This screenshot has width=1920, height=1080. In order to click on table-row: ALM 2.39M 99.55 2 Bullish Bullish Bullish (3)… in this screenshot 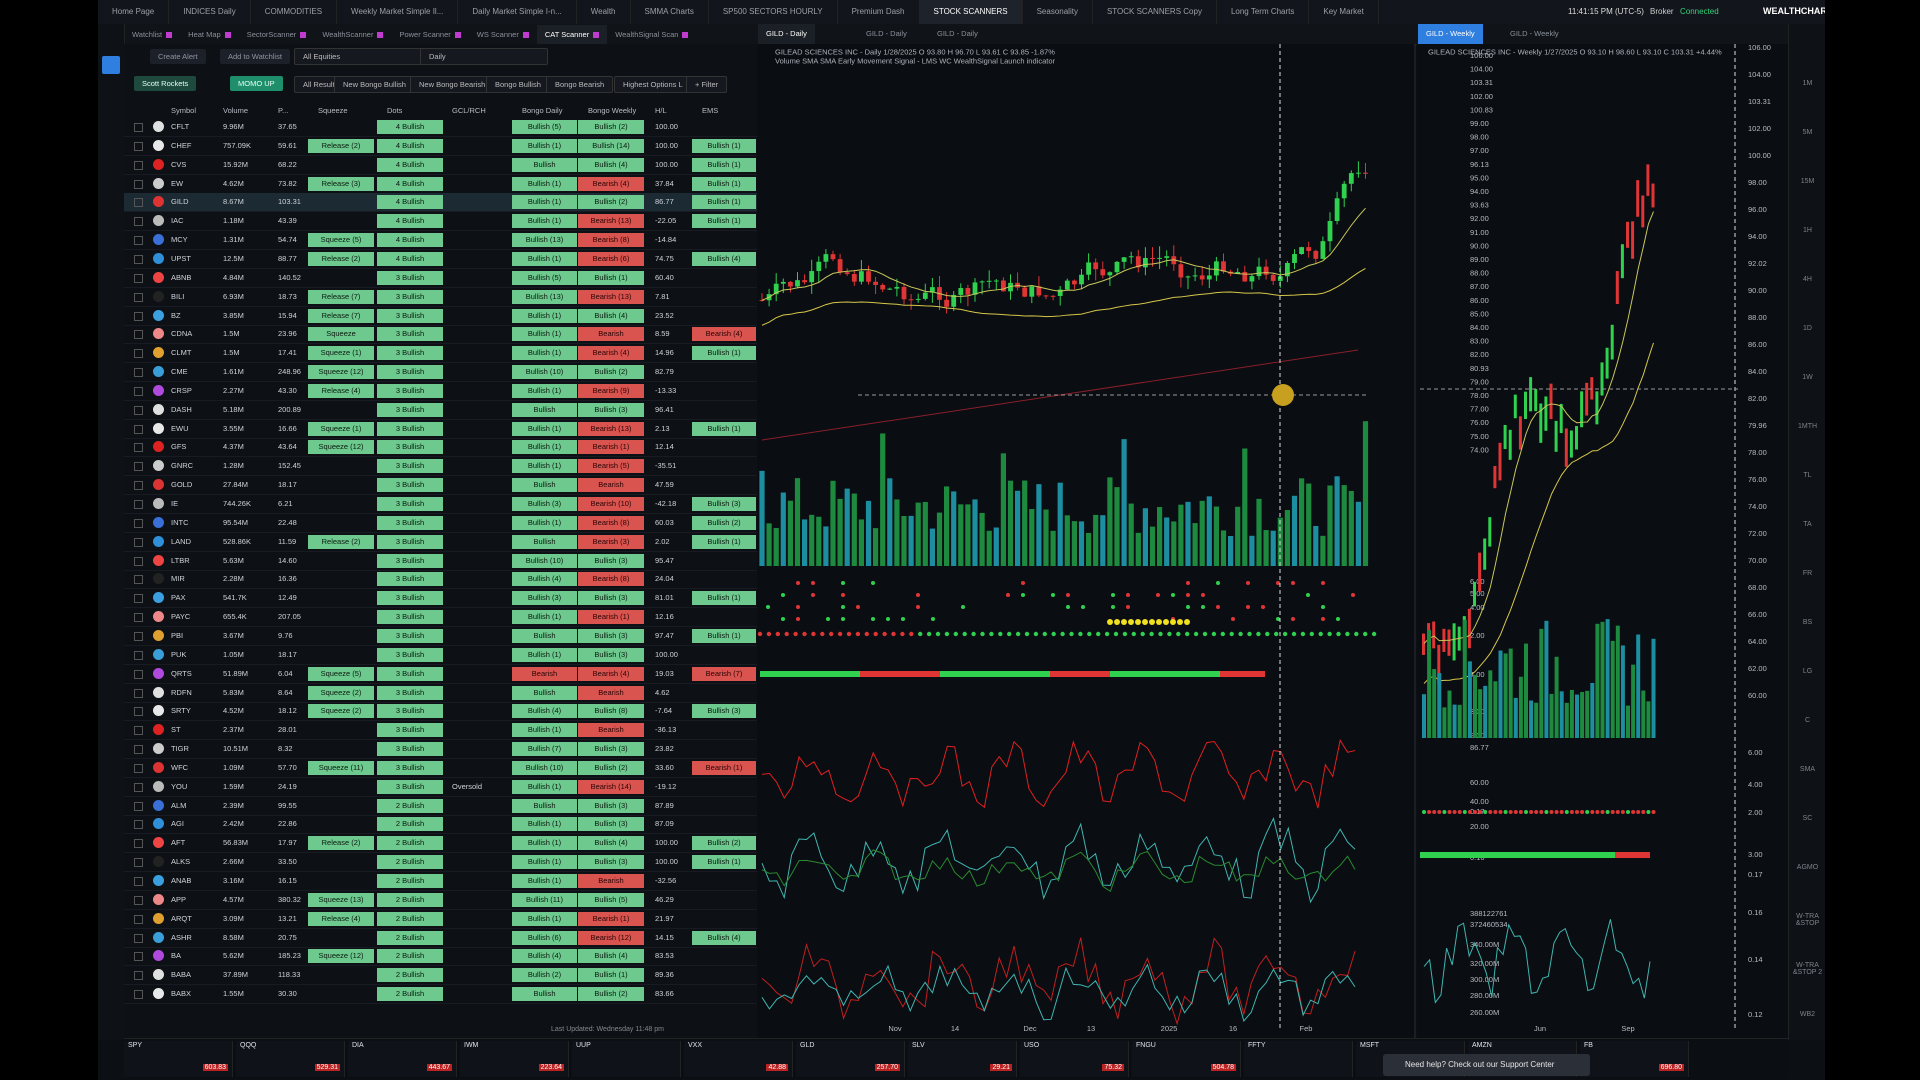, I will do `click(440, 806)`.